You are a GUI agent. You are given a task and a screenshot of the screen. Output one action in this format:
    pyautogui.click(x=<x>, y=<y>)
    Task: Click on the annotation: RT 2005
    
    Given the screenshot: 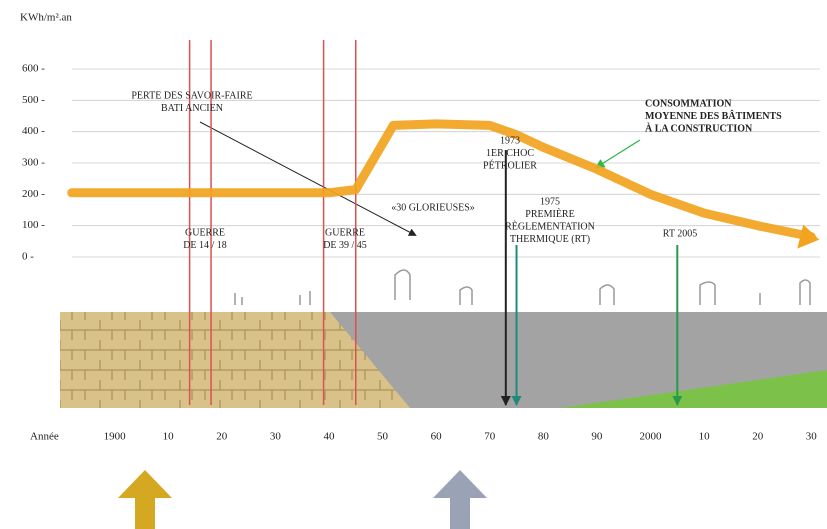 What is the action you would take?
    pyautogui.click(x=680, y=233)
    